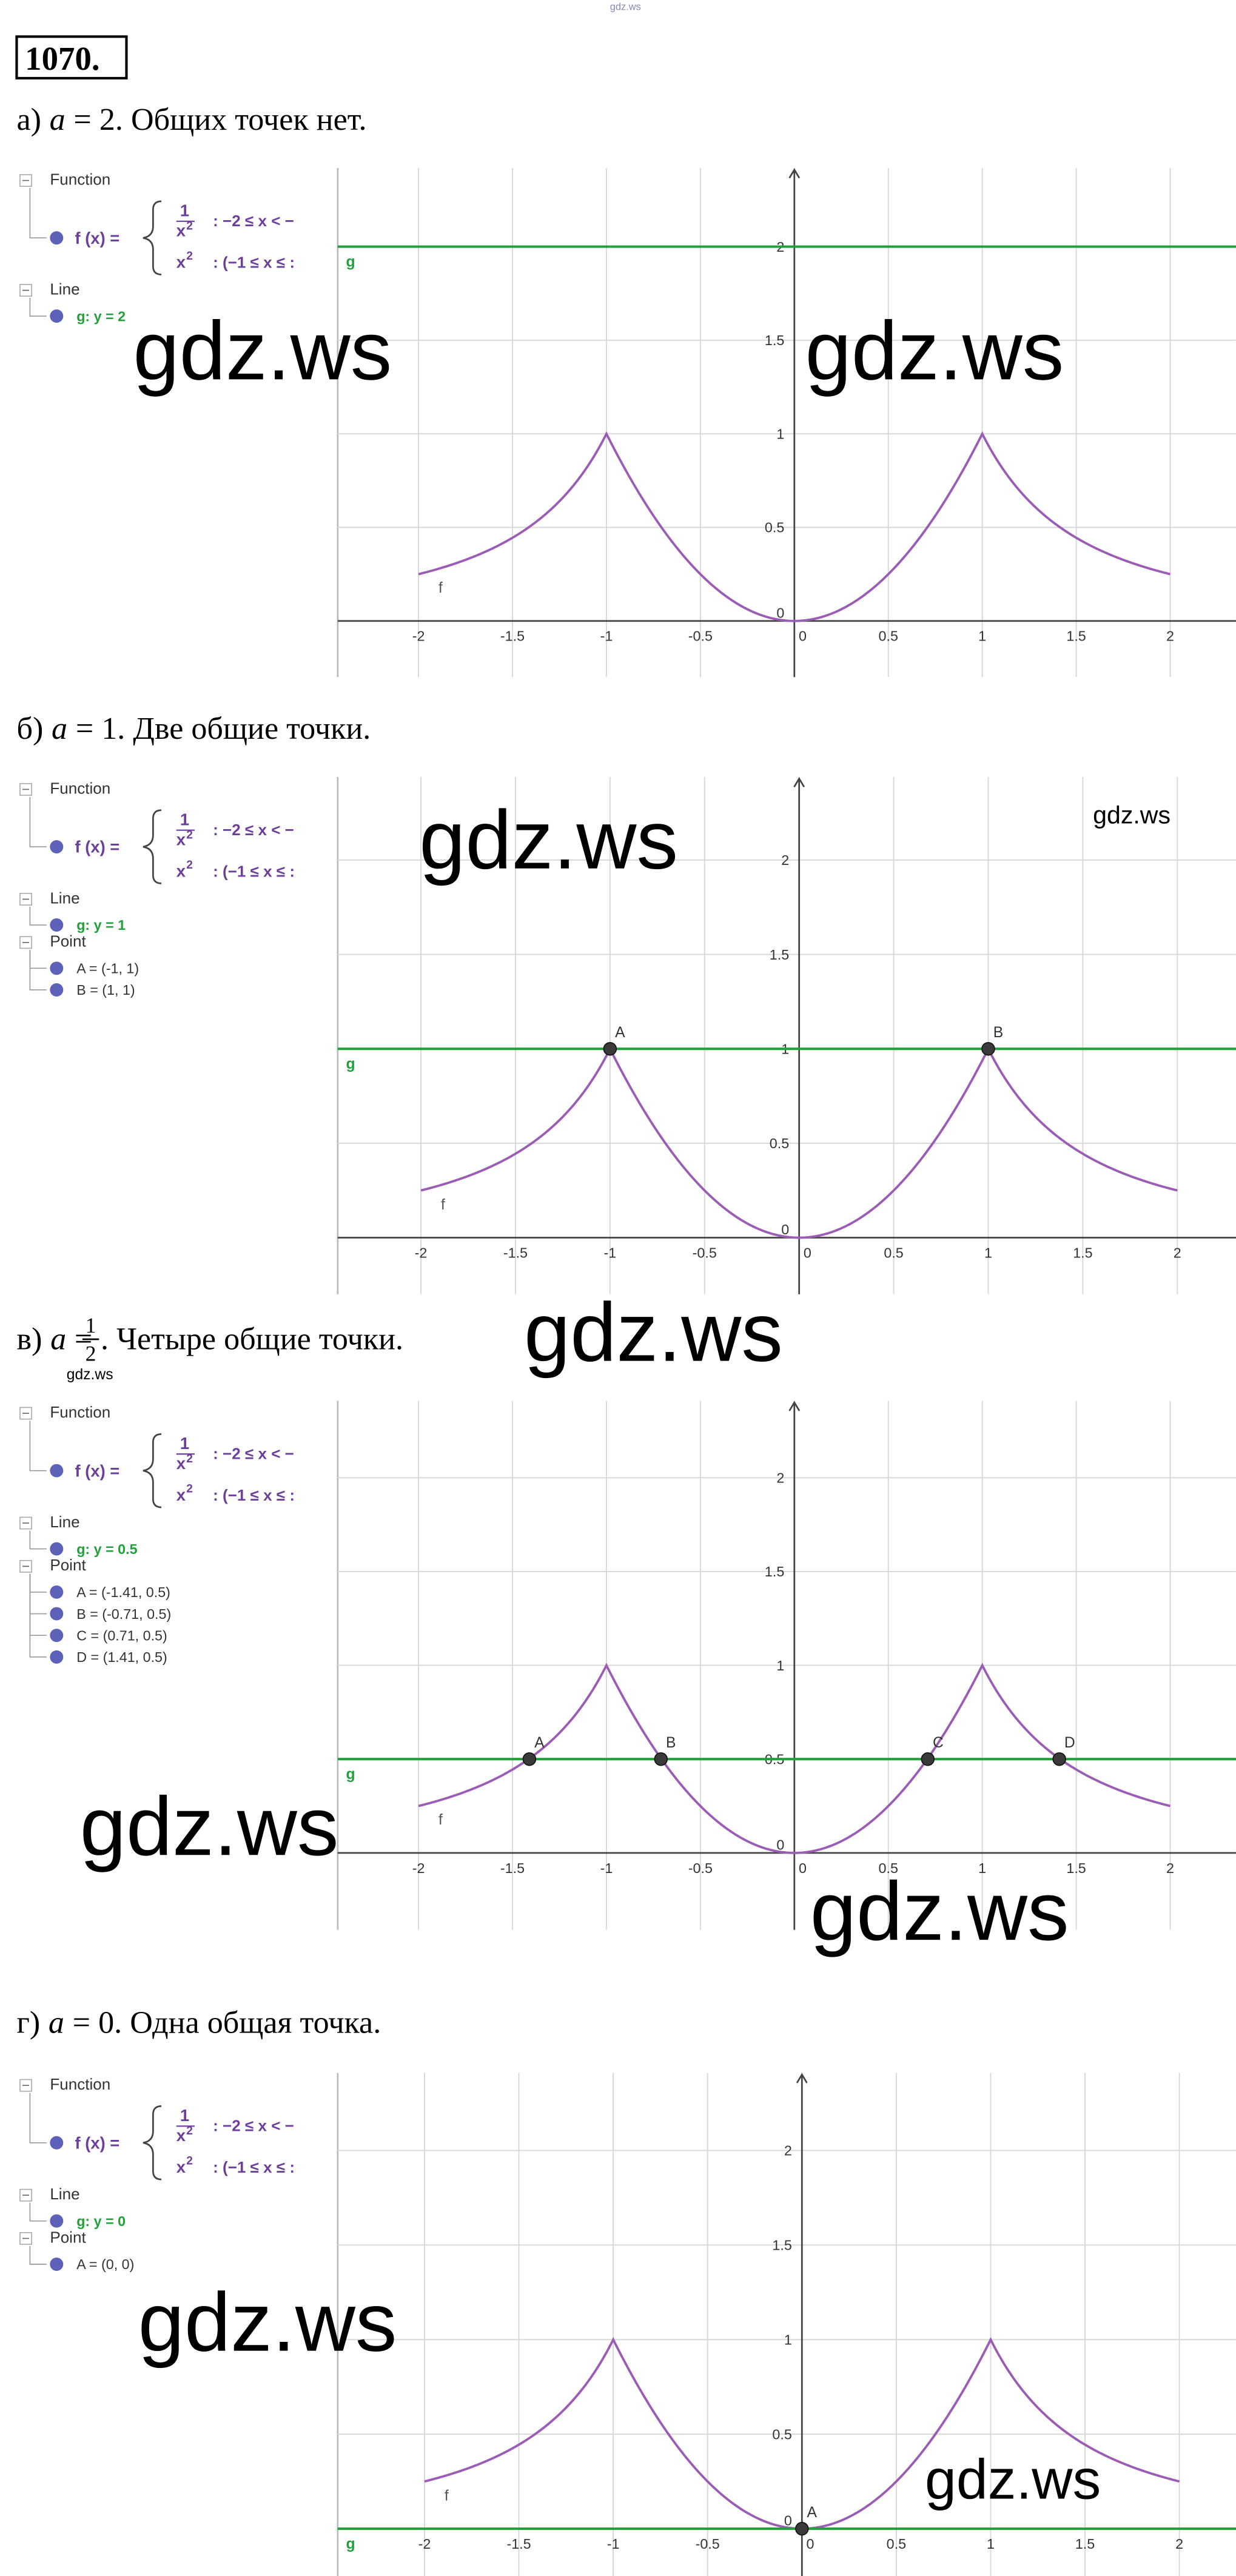 The image size is (1236, 2576). What do you see at coordinates (181, 262) in the screenshot?
I see `base: x` at bounding box center [181, 262].